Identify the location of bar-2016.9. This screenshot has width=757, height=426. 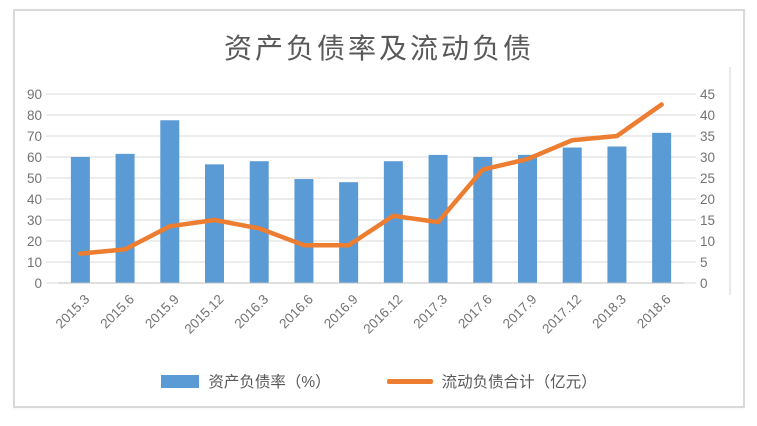
(349, 232).